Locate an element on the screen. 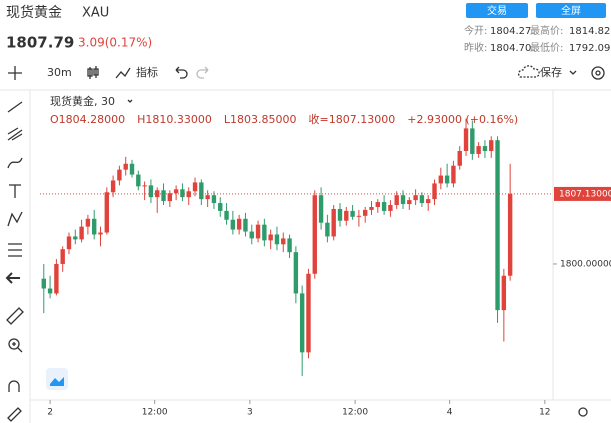 The width and height of the screenshot is (611, 423). indicator-icon is located at coordinates (123, 73).